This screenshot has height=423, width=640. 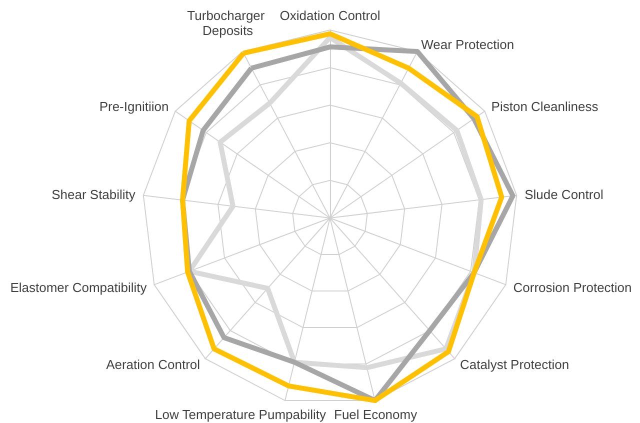 What do you see at coordinates (79, 288) in the screenshot?
I see `spoke-label: Elastomer Compatibility` at bounding box center [79, 288].